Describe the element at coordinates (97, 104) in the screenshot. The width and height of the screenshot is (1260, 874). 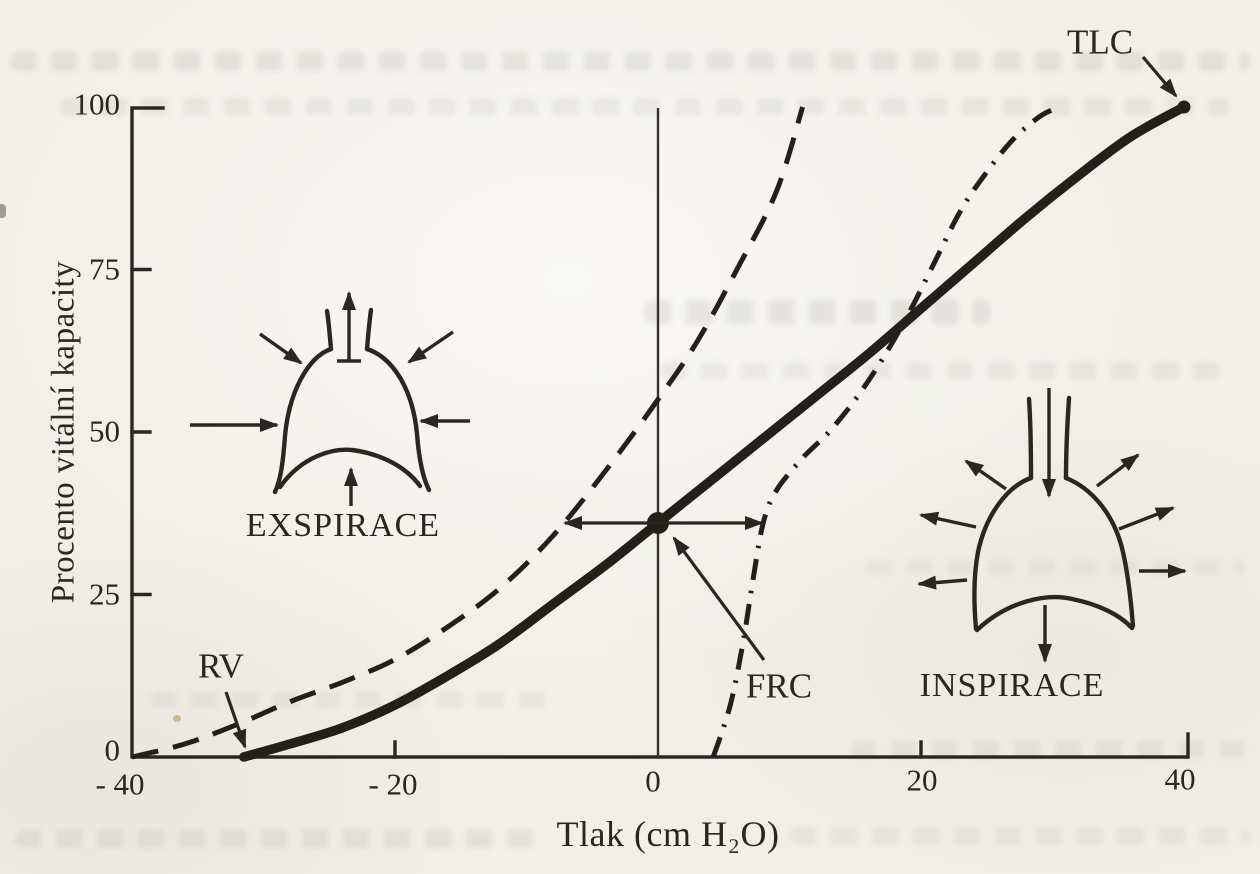
I see `y-tick-100: 100` at that location.